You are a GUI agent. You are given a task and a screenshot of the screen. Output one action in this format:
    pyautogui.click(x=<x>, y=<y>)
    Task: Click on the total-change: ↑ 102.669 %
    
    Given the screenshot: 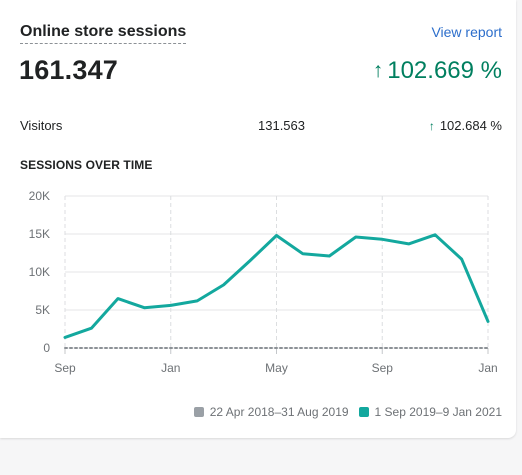 What is the action you would take?
    pyautogui.click(x=437, y=71)
    